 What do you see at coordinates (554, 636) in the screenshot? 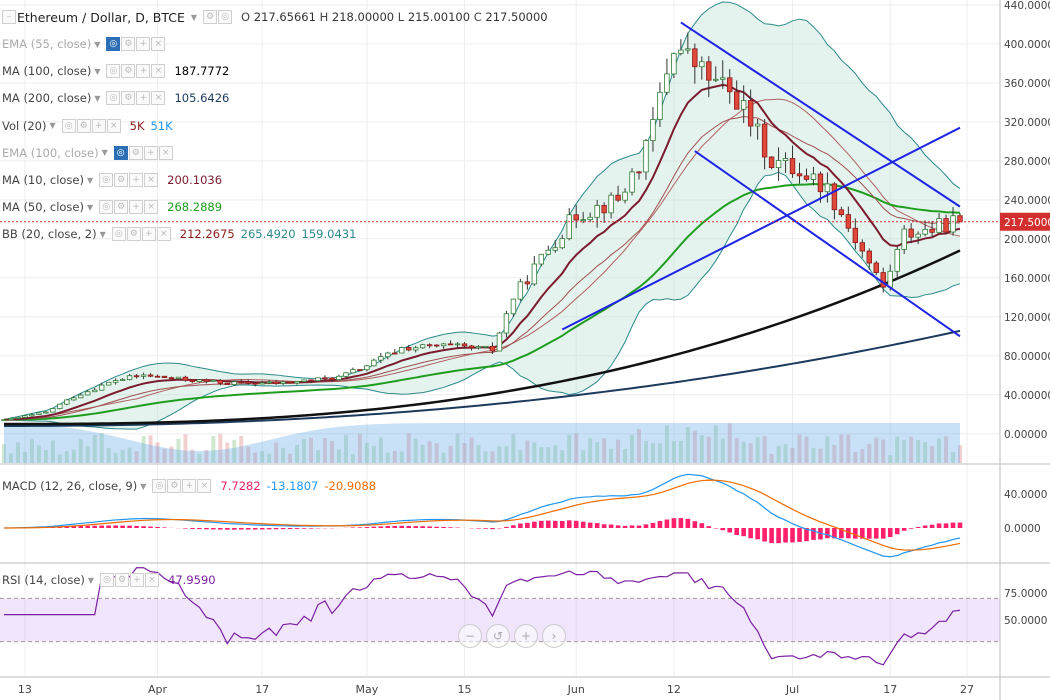
I see `scroll-forward-button: ›` at bounding box center [554, 636].